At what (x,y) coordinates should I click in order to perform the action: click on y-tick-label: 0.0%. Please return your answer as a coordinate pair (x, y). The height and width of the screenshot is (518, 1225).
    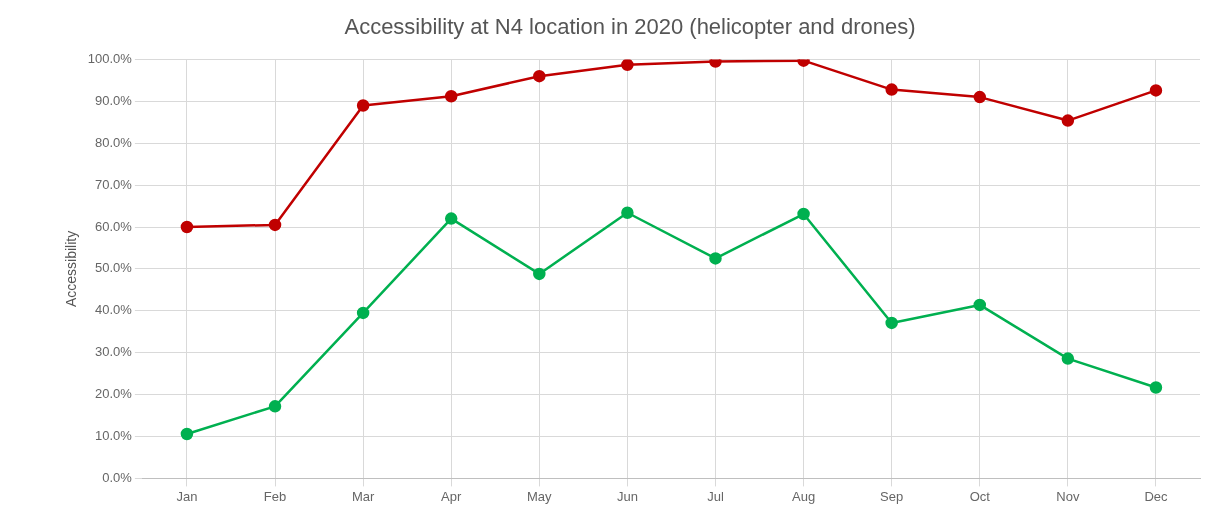
    Looking at the image, I should click on (117, 477).